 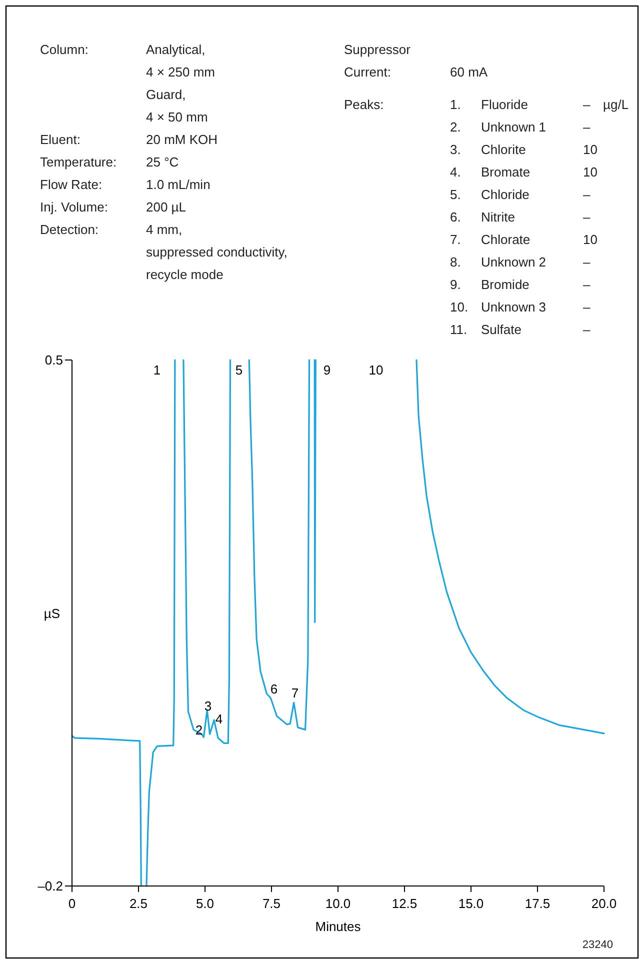 I want to click on x-tick-label: 17.5, so click(x=537, y=903).